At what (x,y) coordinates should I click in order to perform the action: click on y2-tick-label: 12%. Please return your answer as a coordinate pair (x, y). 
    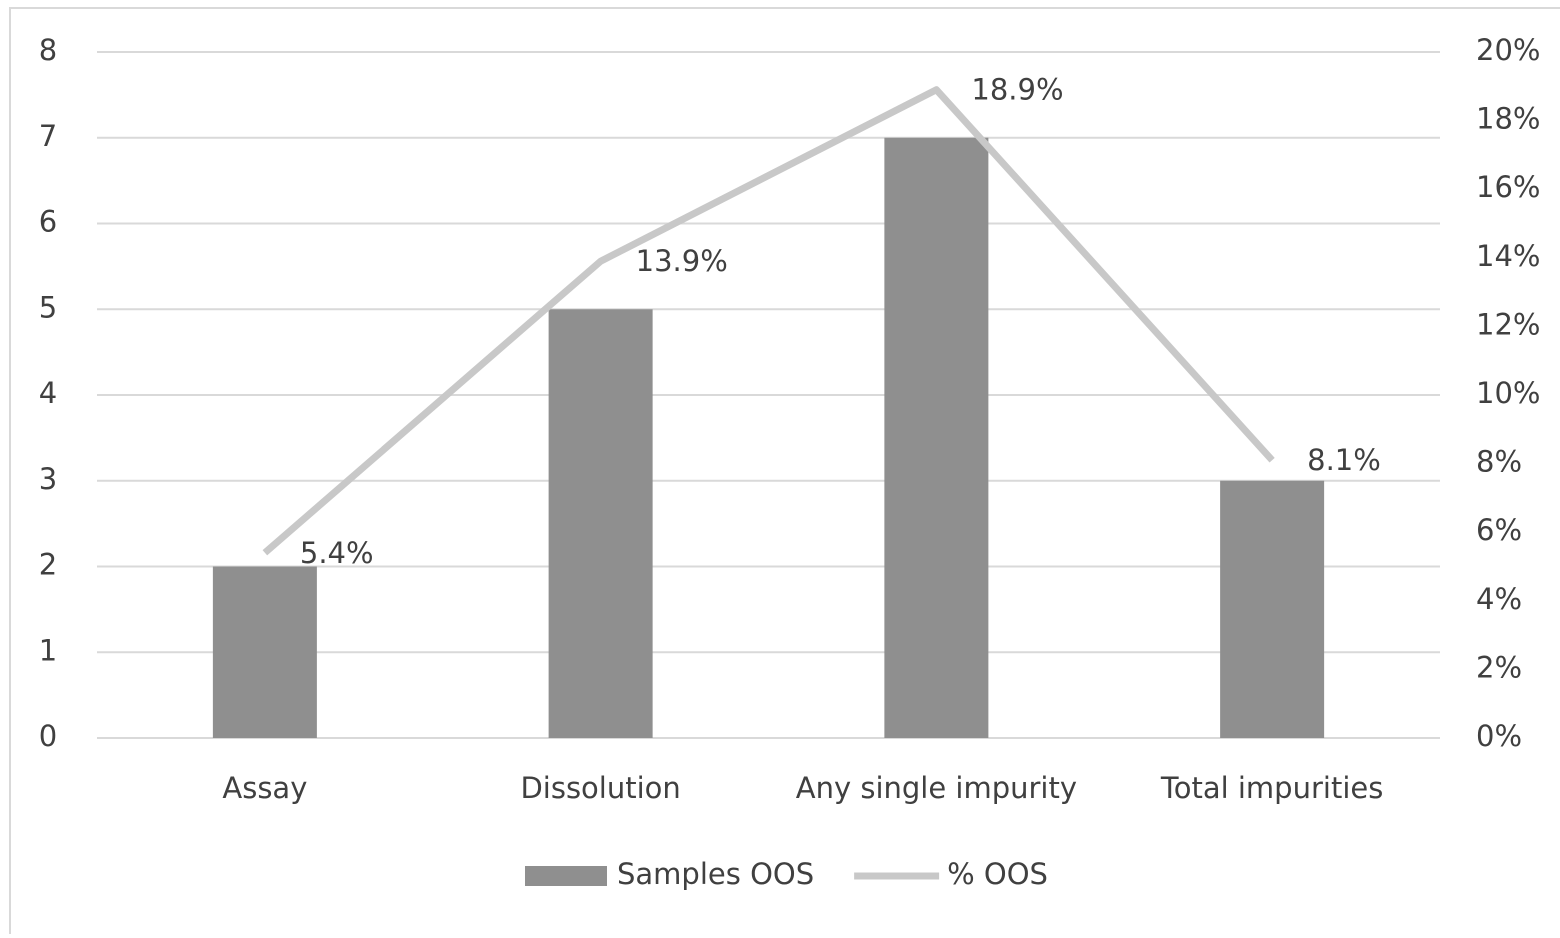
    Looking at the image, I should click on (1508, 324).